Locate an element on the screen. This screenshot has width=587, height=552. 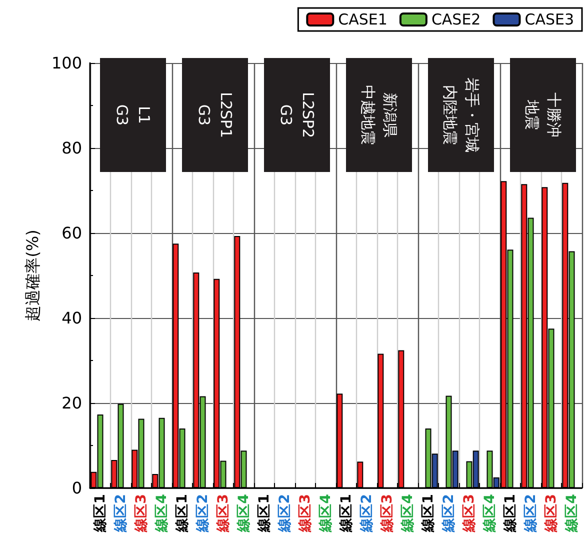
label-box: L2SP2 G3 is located at coordinates (297, 115).